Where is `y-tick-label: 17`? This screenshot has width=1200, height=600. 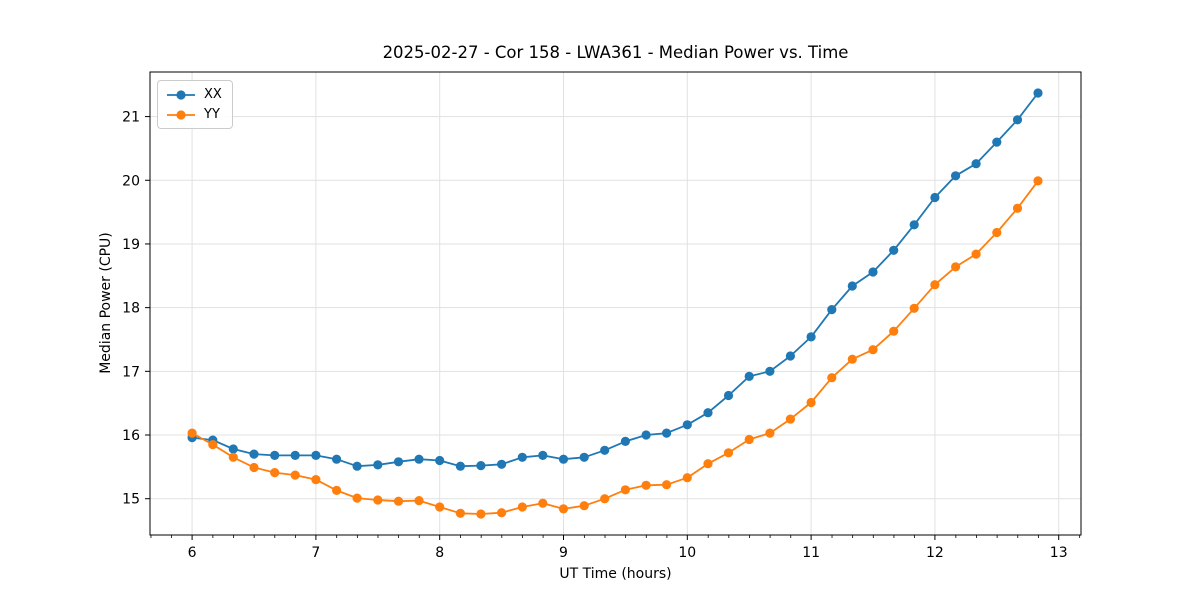 y-tick-label: 17 is located at coordinates (131, 372).